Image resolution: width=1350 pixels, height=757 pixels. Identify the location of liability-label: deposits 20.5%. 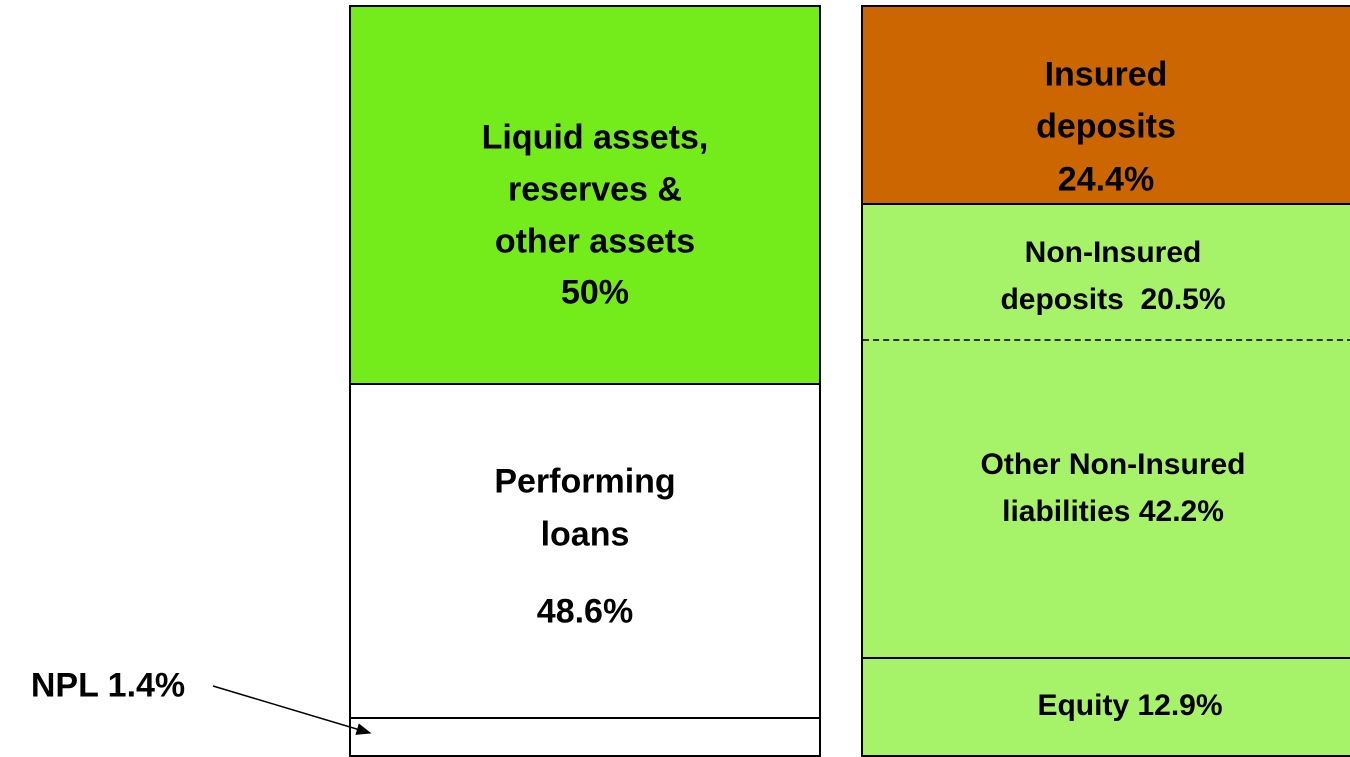
(1113, 299).